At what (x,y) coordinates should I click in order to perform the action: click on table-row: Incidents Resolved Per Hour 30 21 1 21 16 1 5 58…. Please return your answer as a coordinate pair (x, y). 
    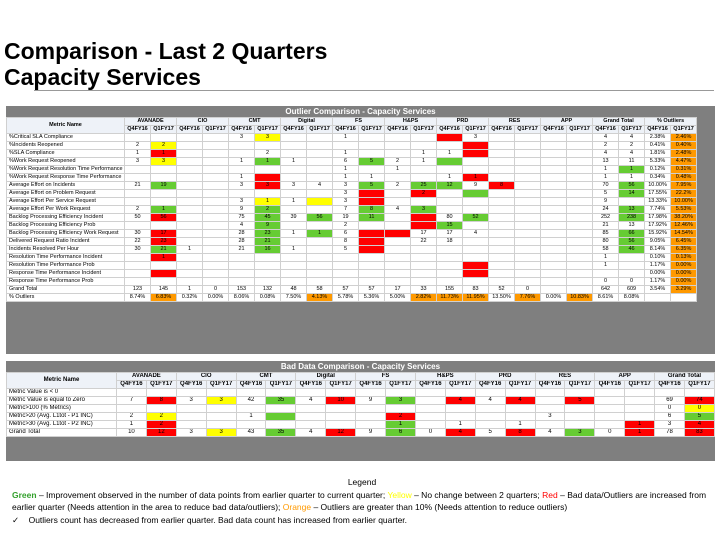
    Looking at the image, I should click on (352, 249).